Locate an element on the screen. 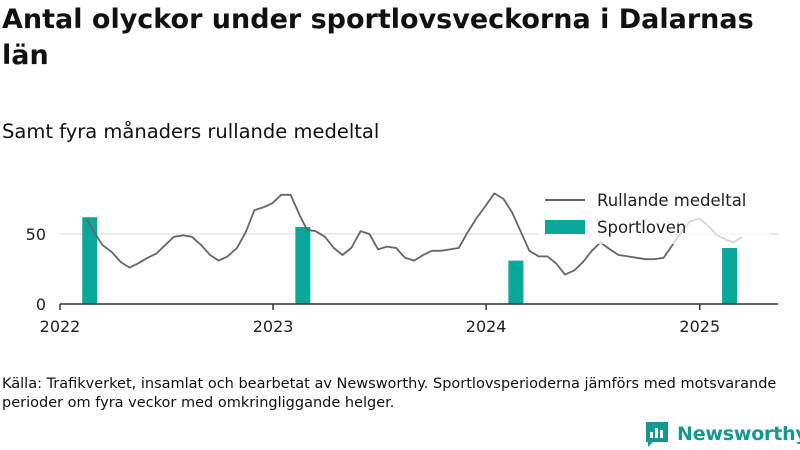 The image size is (800, 450). x-tick-label-2024: 2024 is located at coordinates (486, 326).